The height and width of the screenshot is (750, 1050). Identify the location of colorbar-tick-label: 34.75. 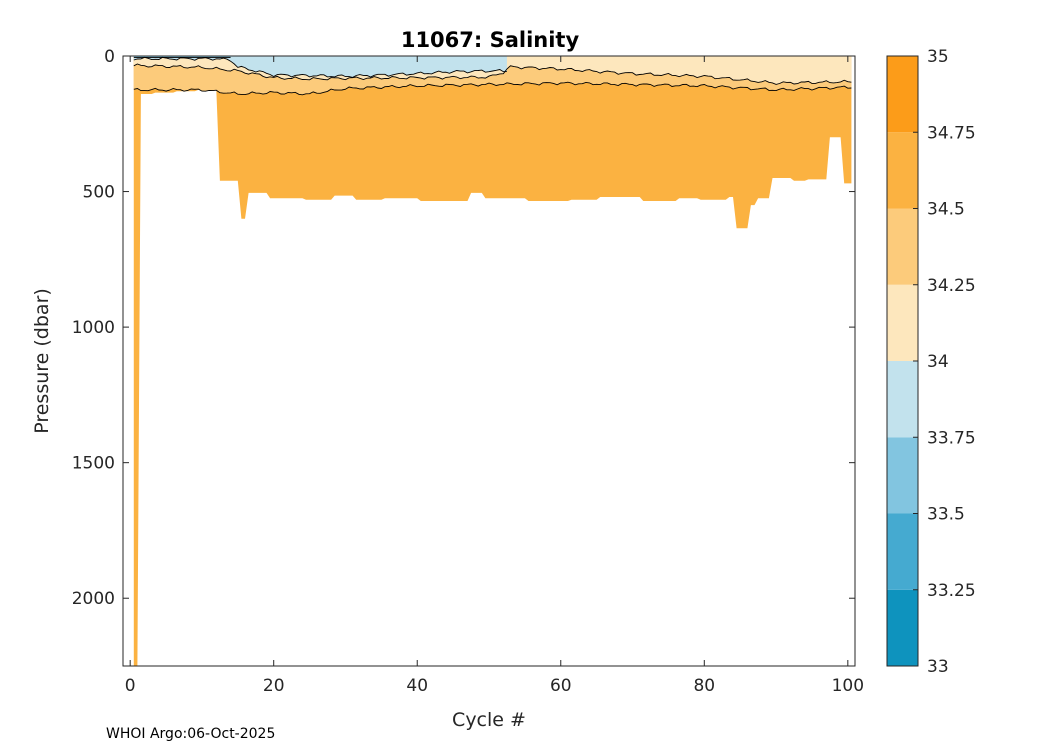
(951, 133).